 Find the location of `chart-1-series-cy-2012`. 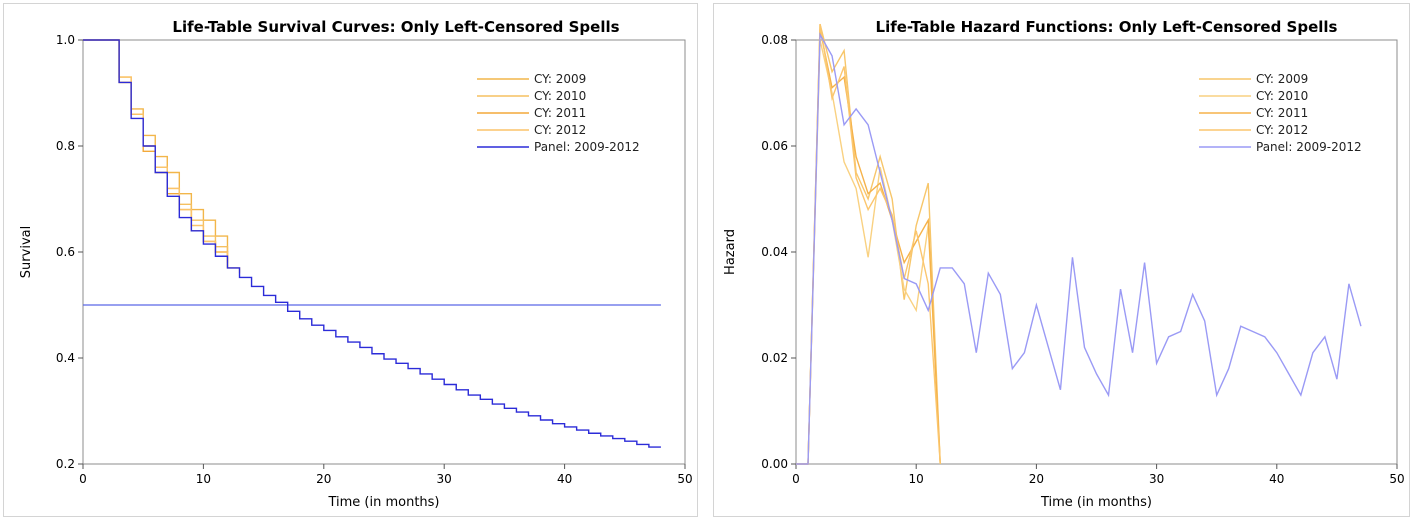

chart-1-series-cy-2012 is located at coordinates (868, 244).